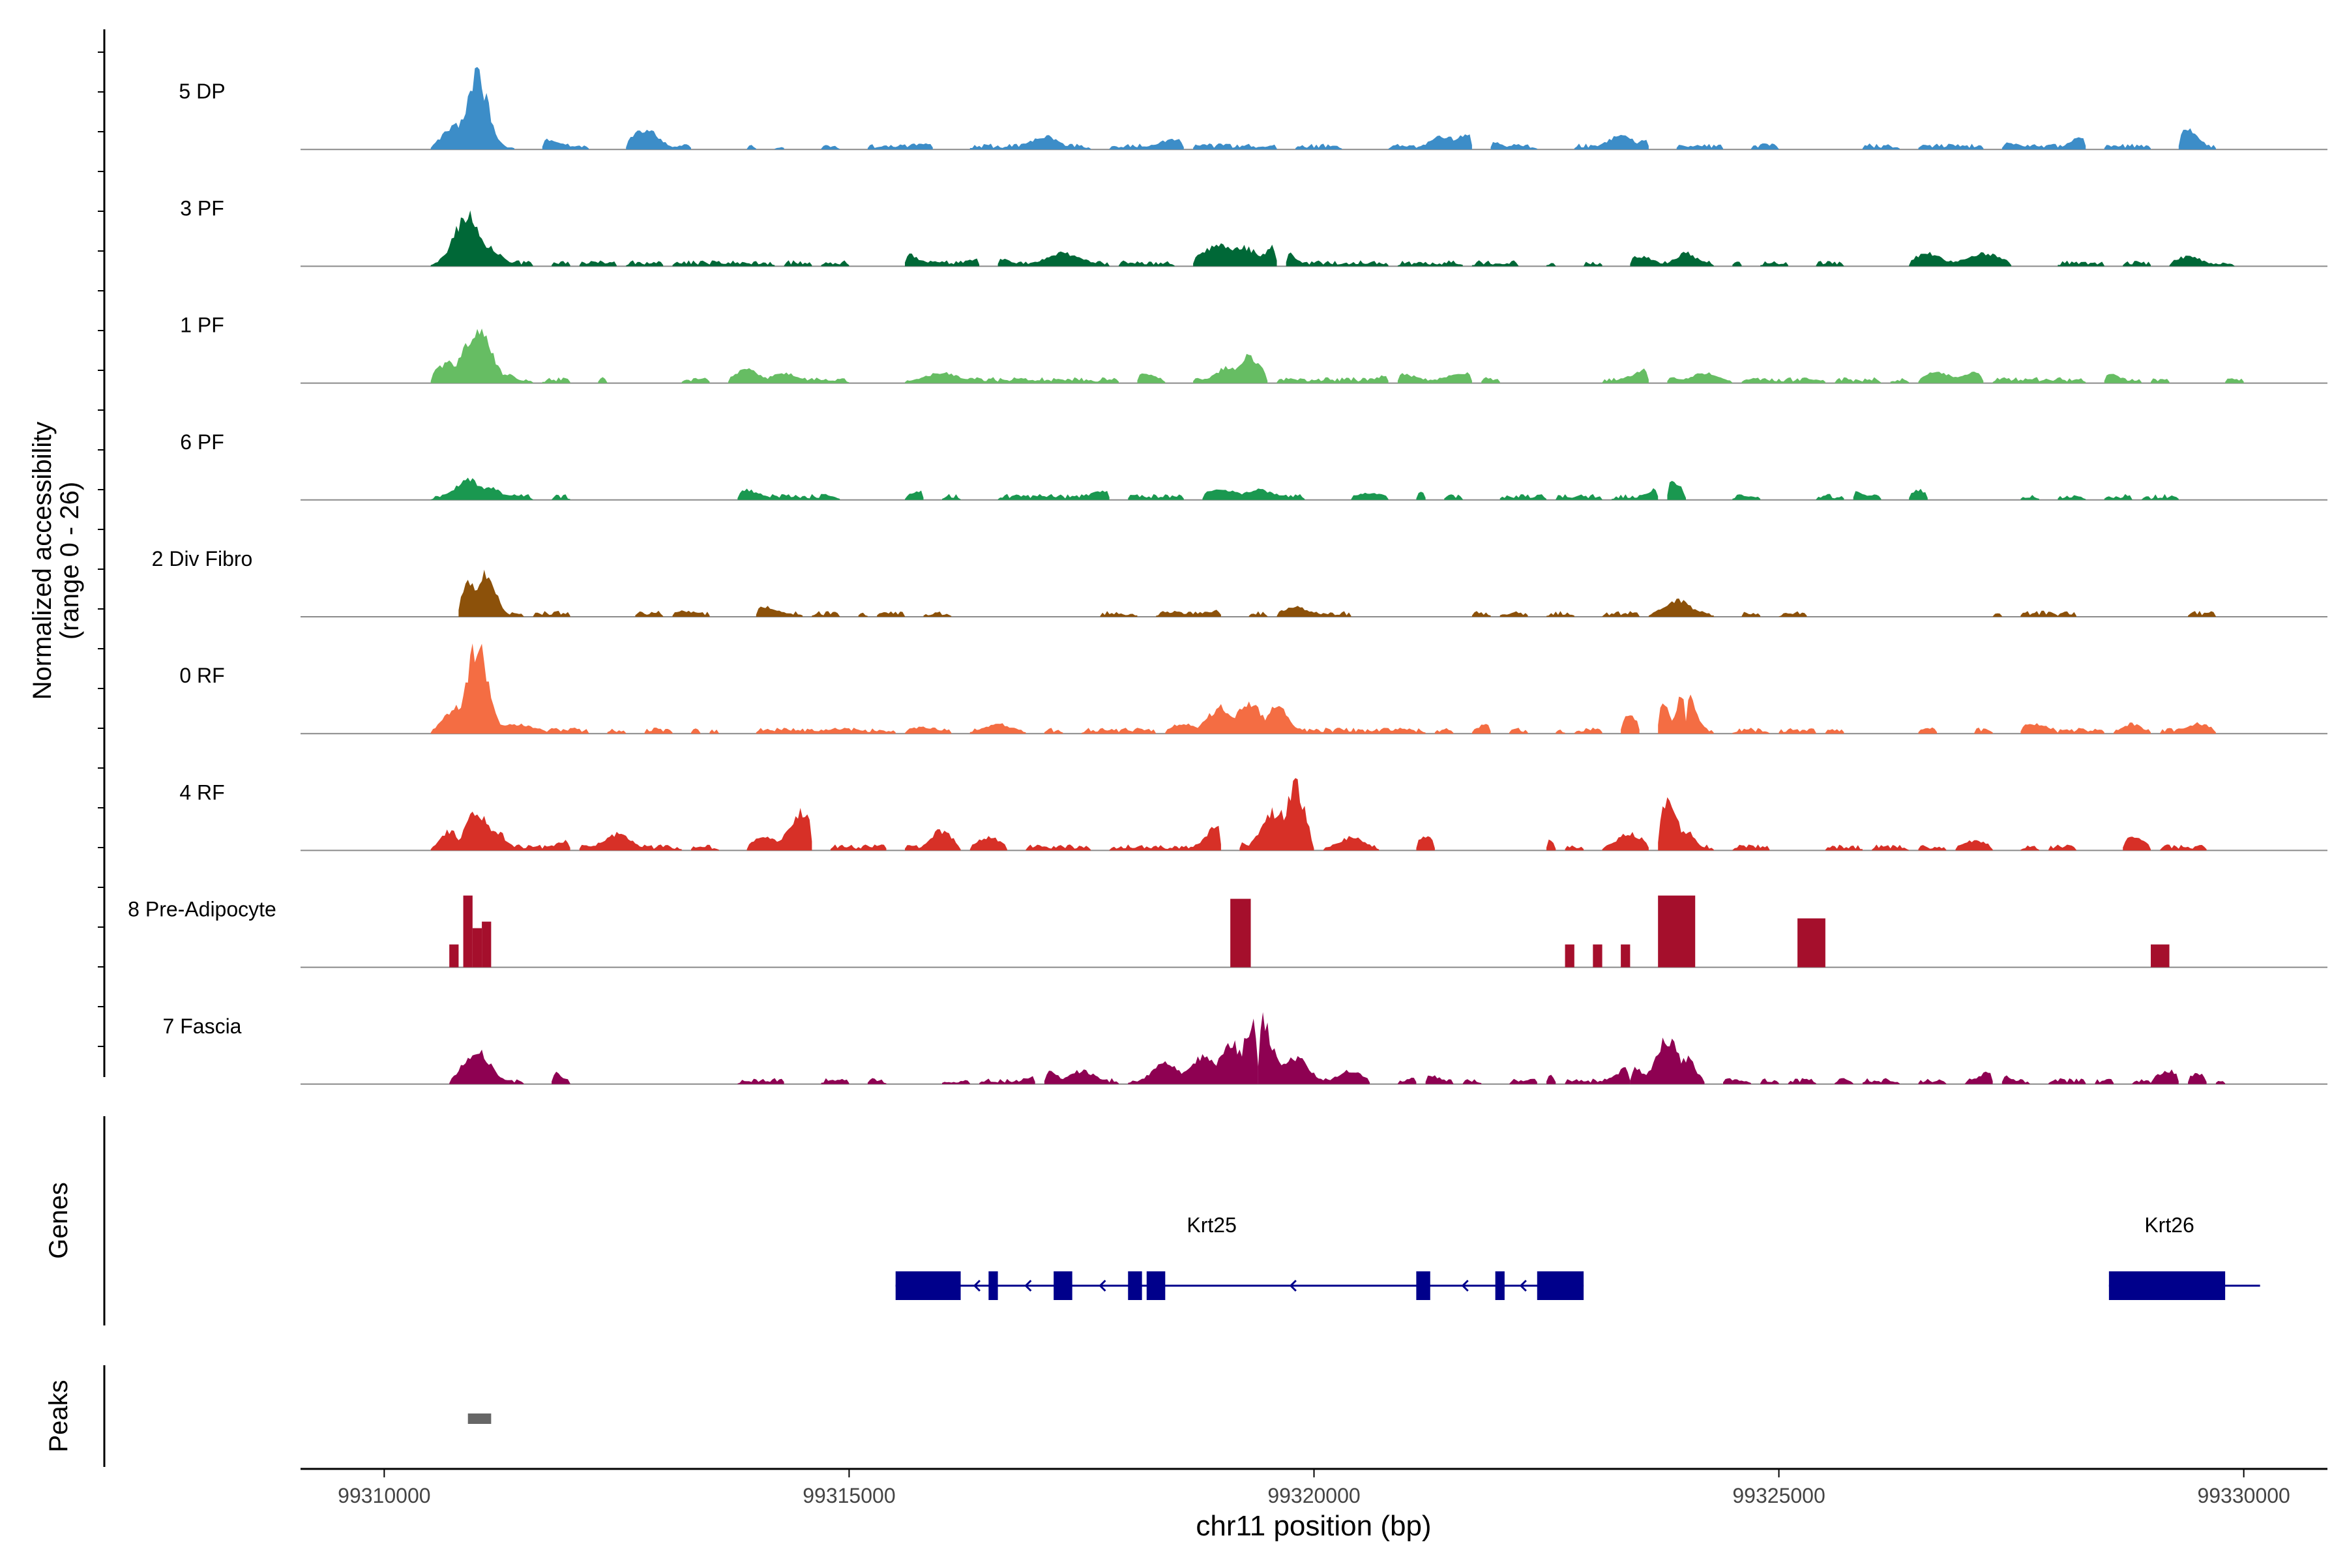 Image resolution: width=2347 pixels, height=1568 pixels. Describe the element at coordinates (102, 553) in the screenshot. I see `coverage-y-axis` at that location.